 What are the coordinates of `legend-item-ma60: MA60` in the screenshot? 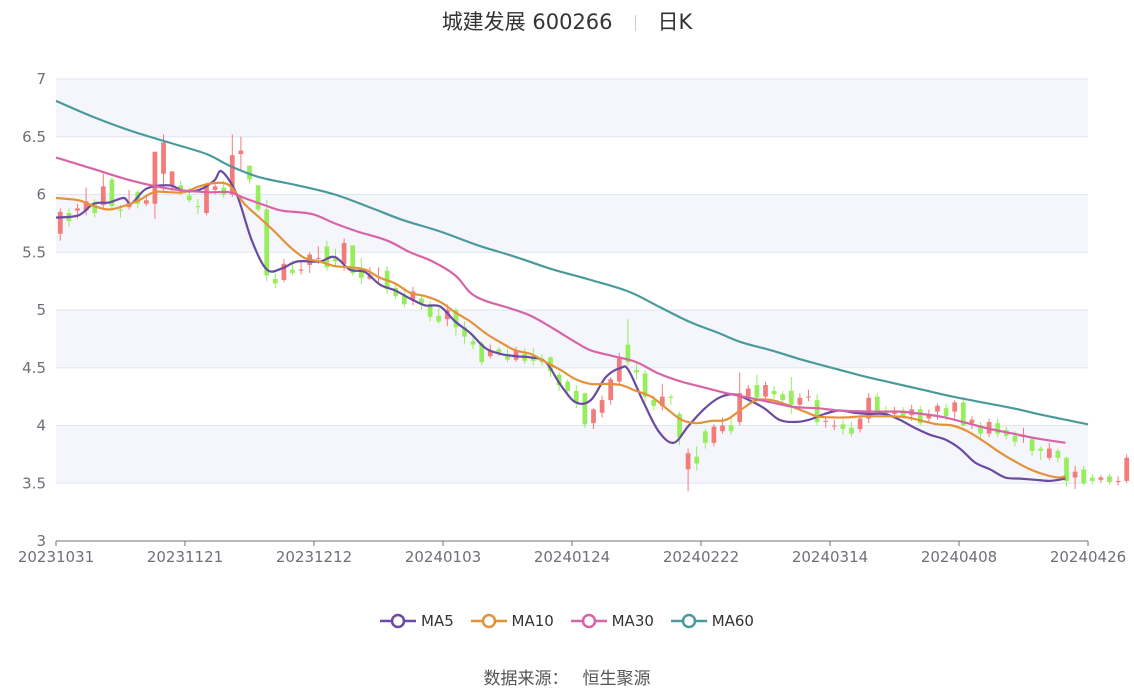 It's located at (712, 621).